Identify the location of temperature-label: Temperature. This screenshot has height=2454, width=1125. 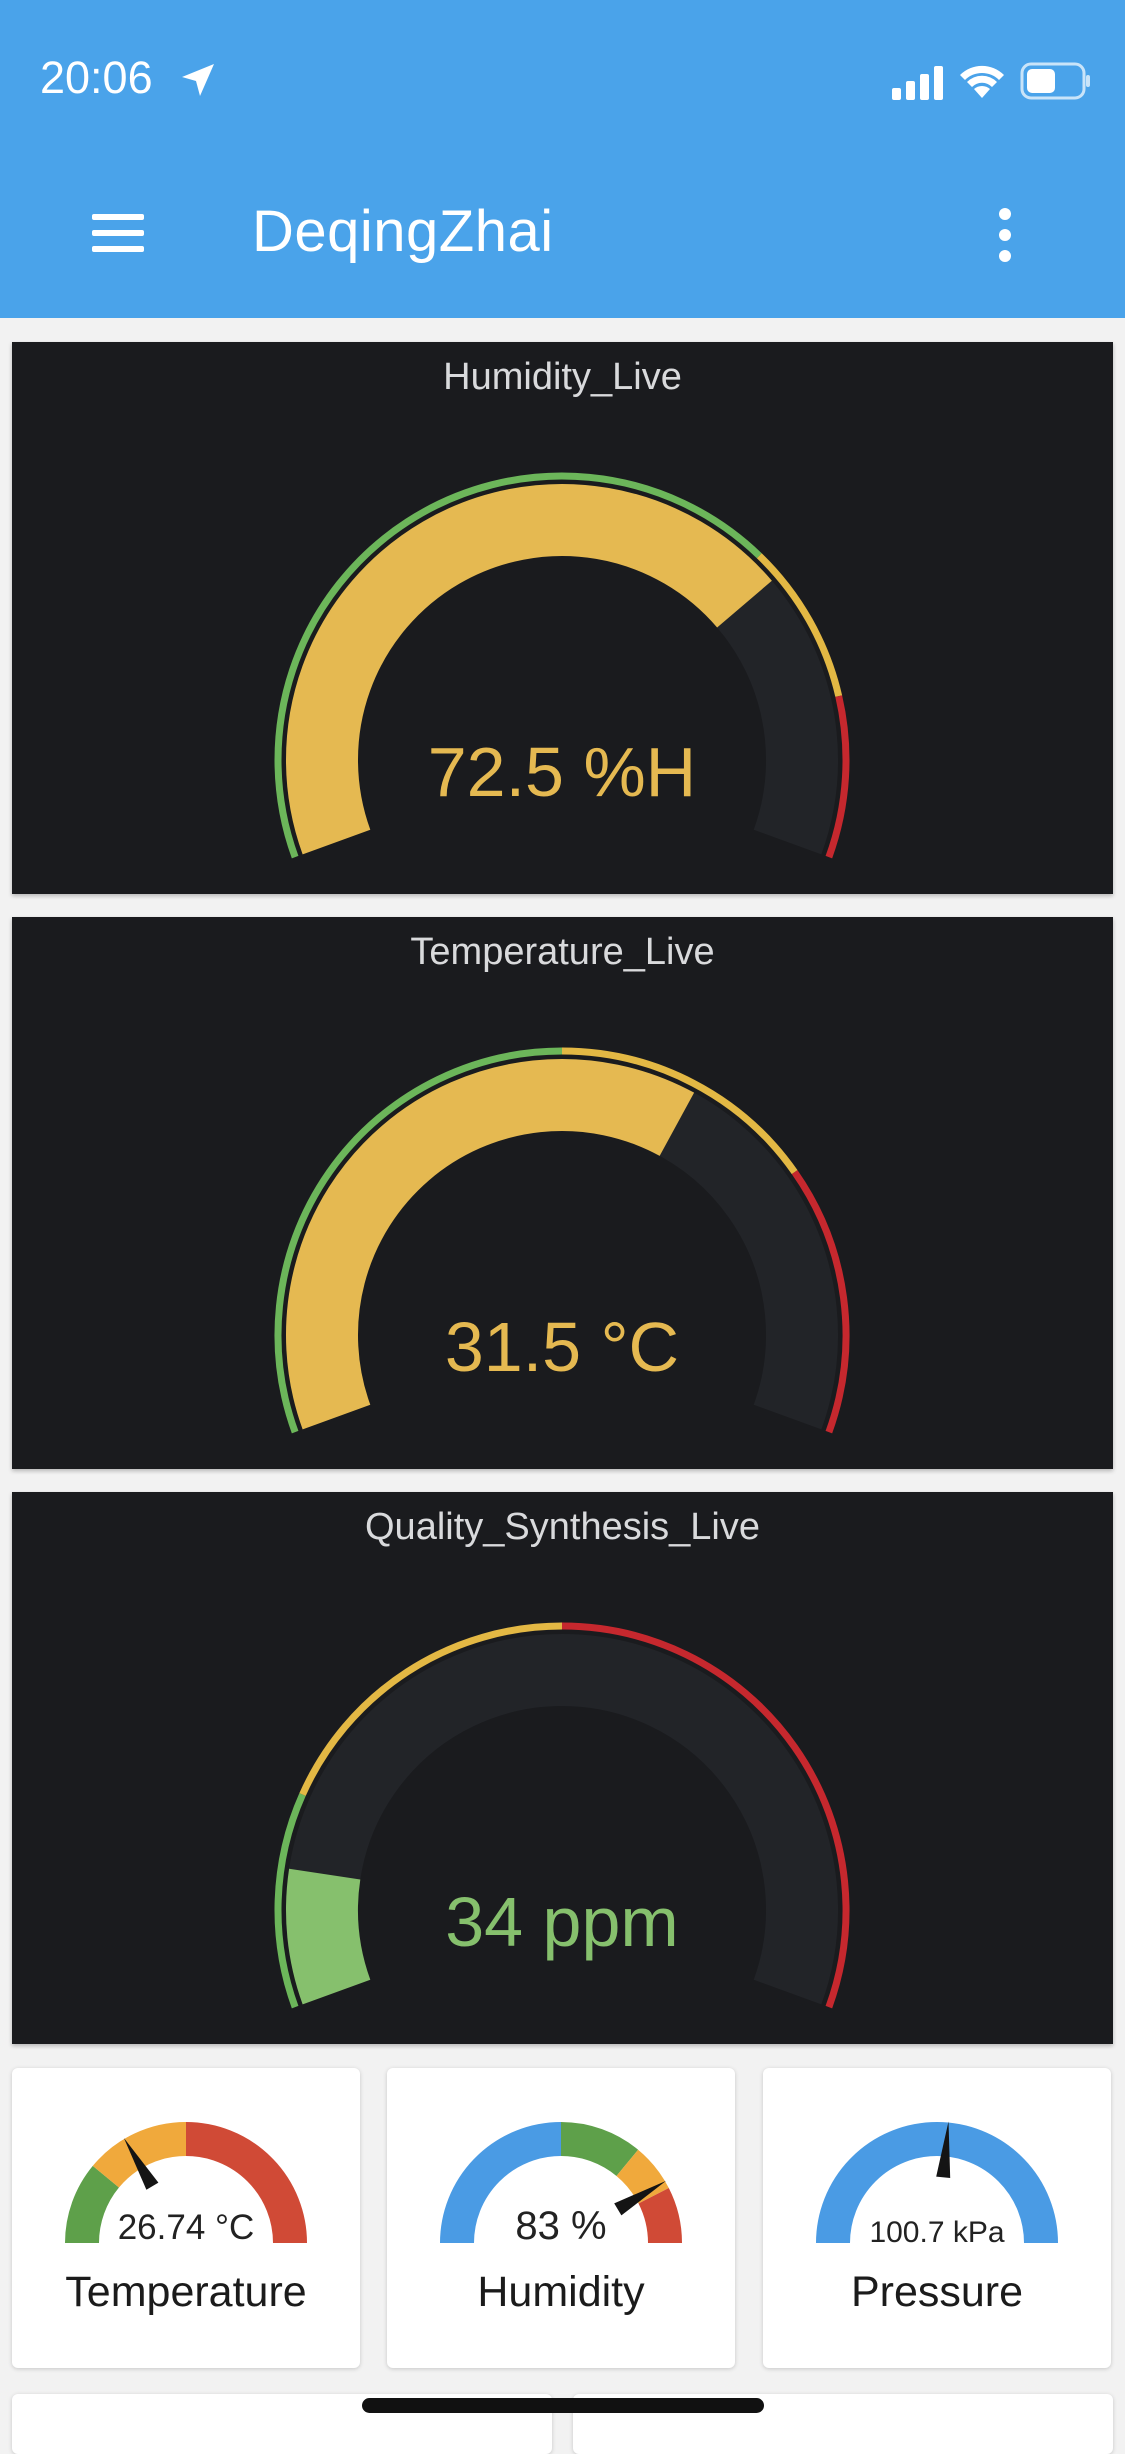
(186, 2292).